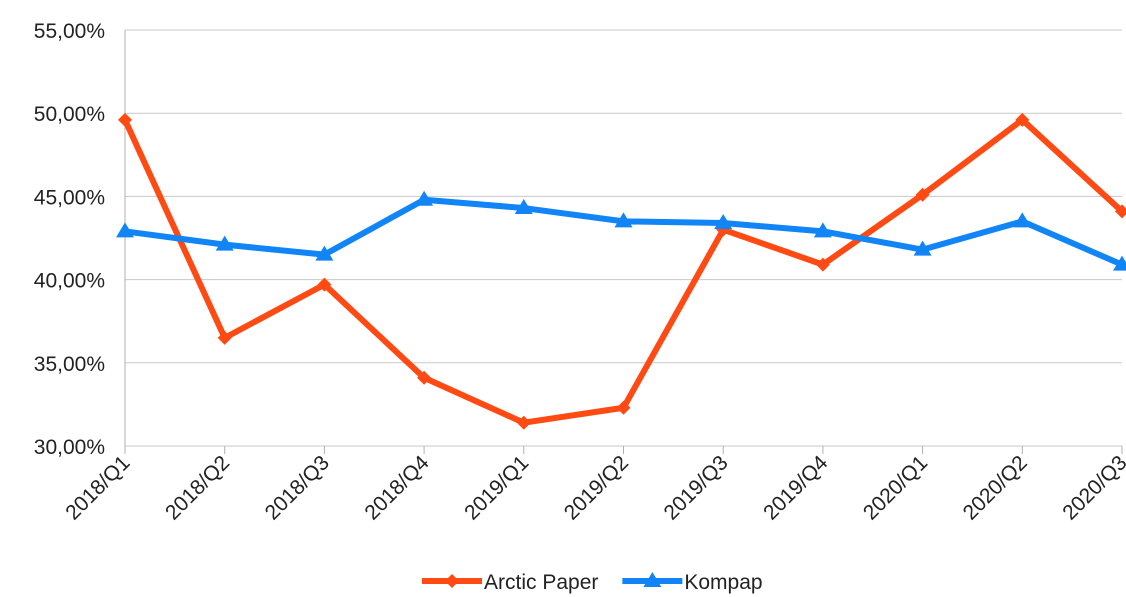  Describe the element at coordinates (97, 487) in the screenshot. I see `x-tick-label: 2018/Q1` at that location.